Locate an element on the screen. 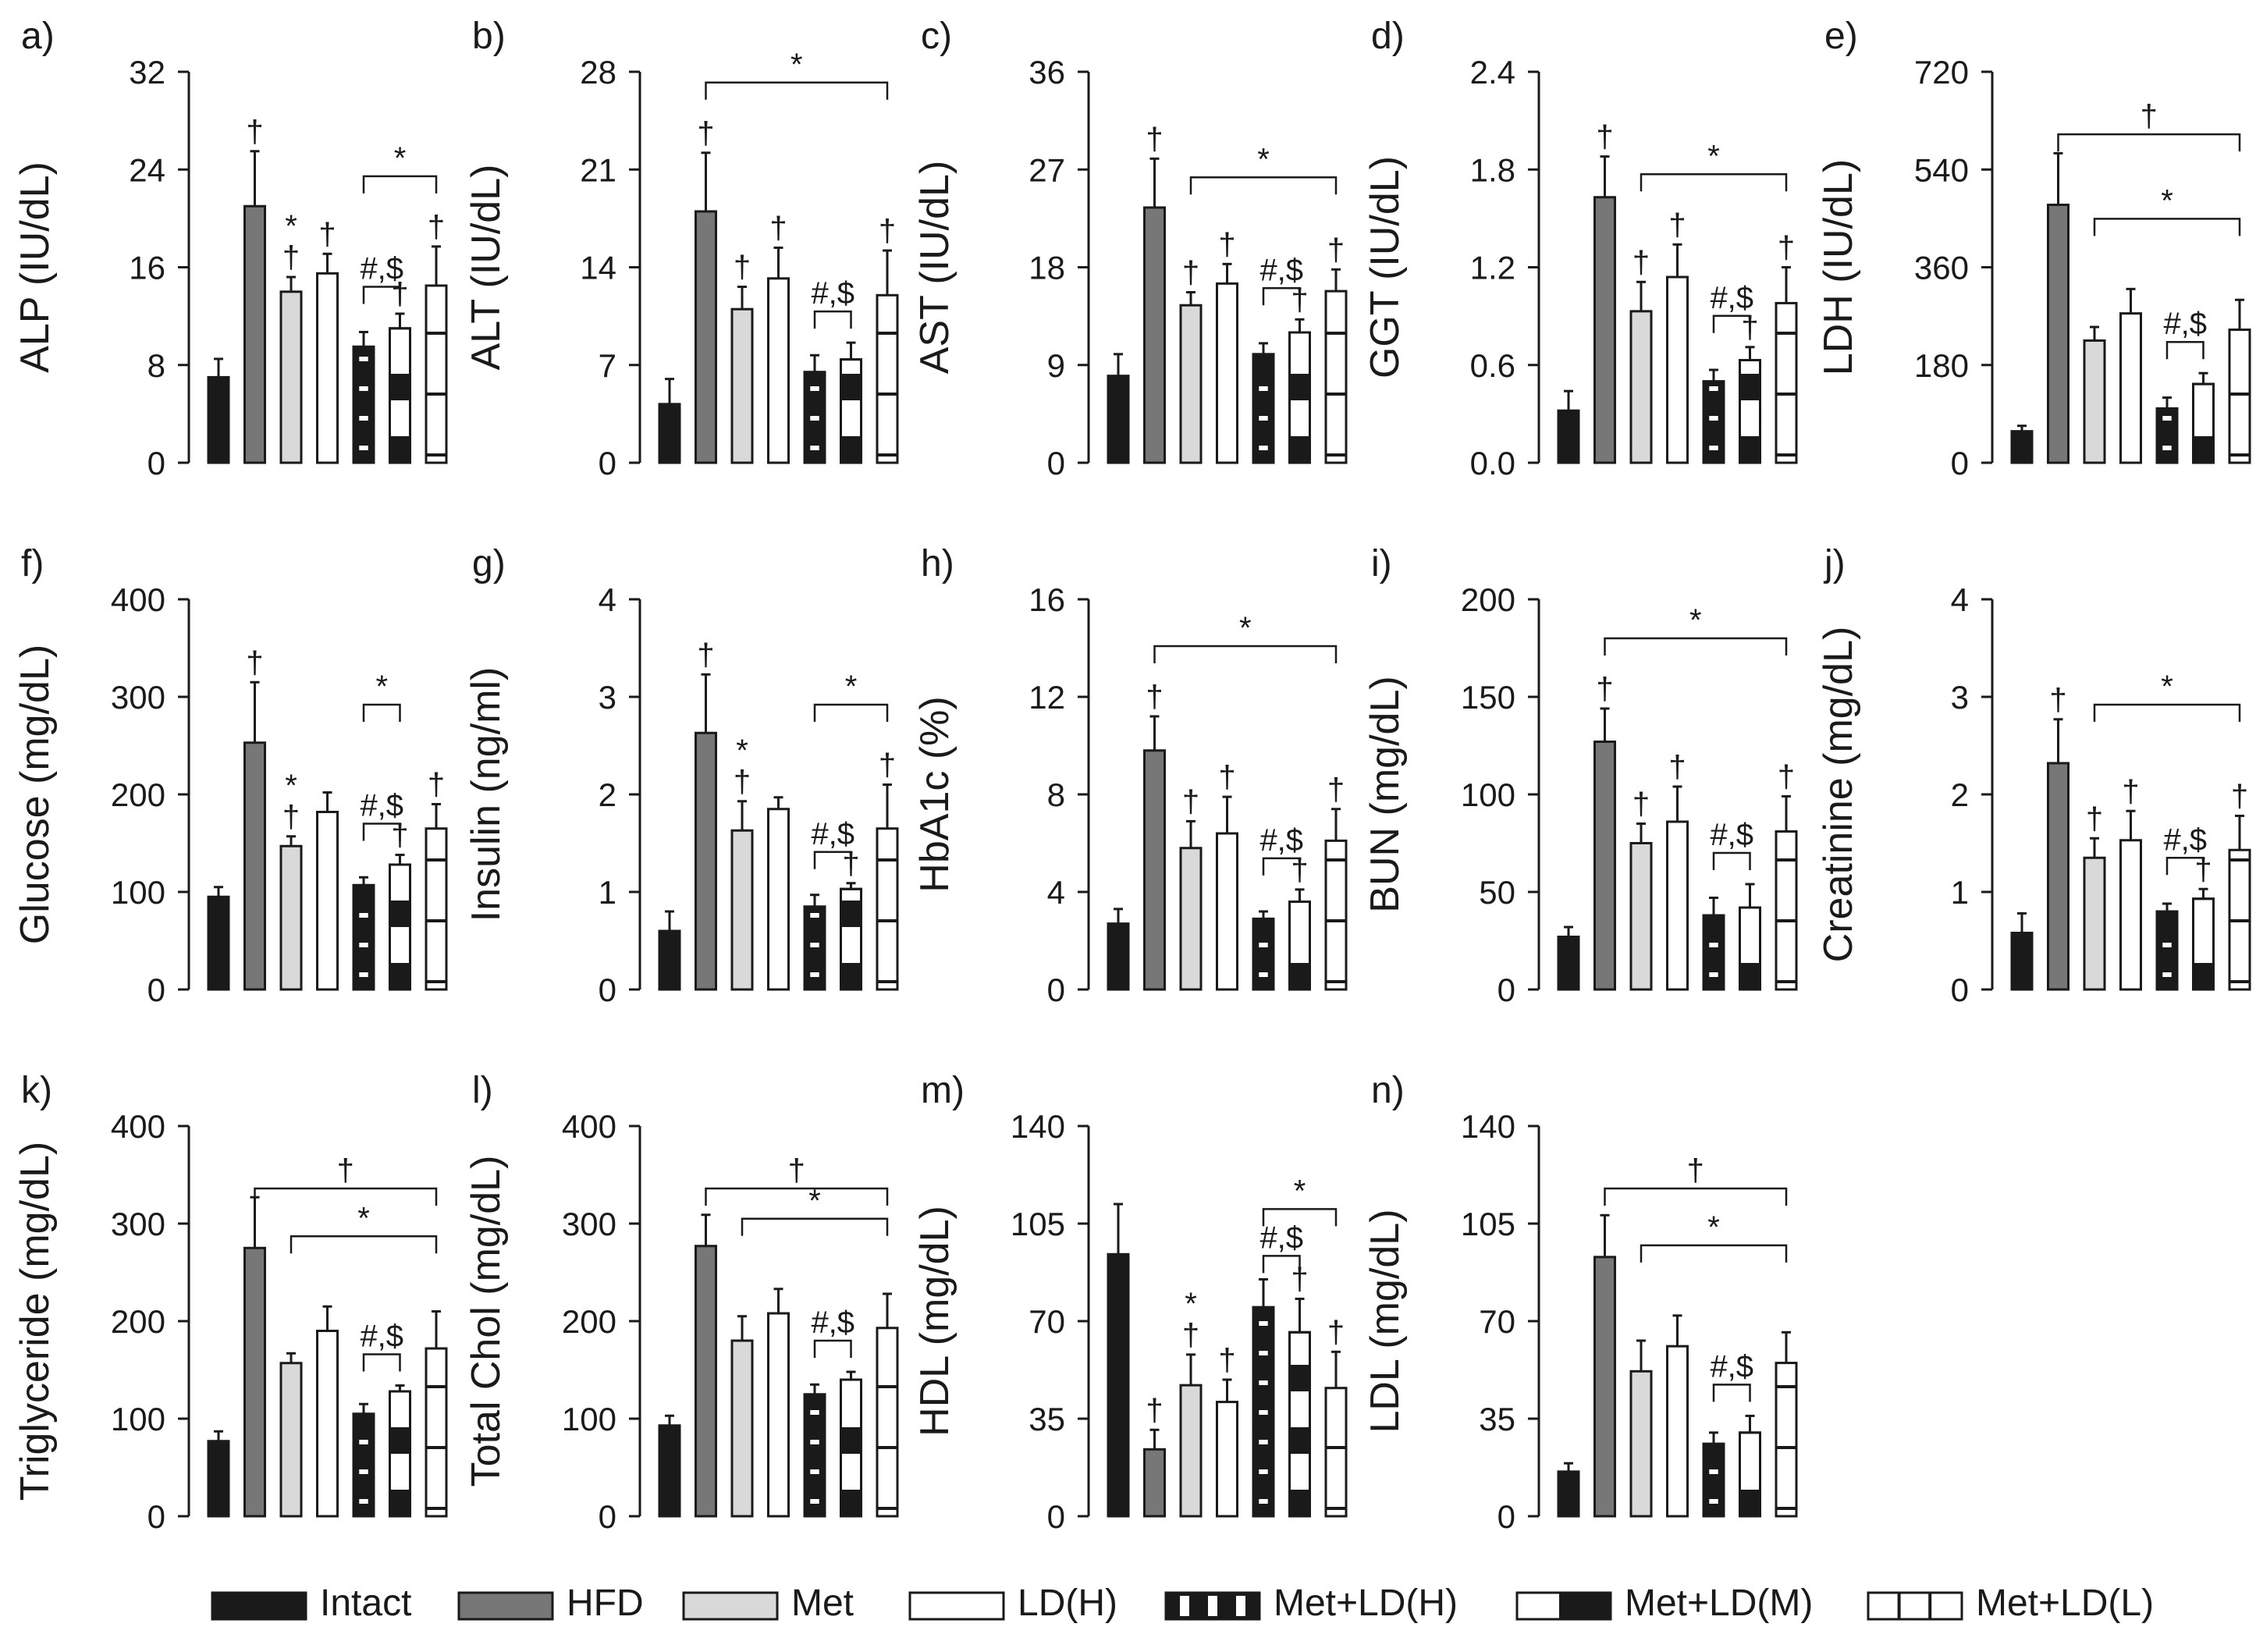 The image size is (2256, 1652). bar-met is located at coordinates (1641, 1429).